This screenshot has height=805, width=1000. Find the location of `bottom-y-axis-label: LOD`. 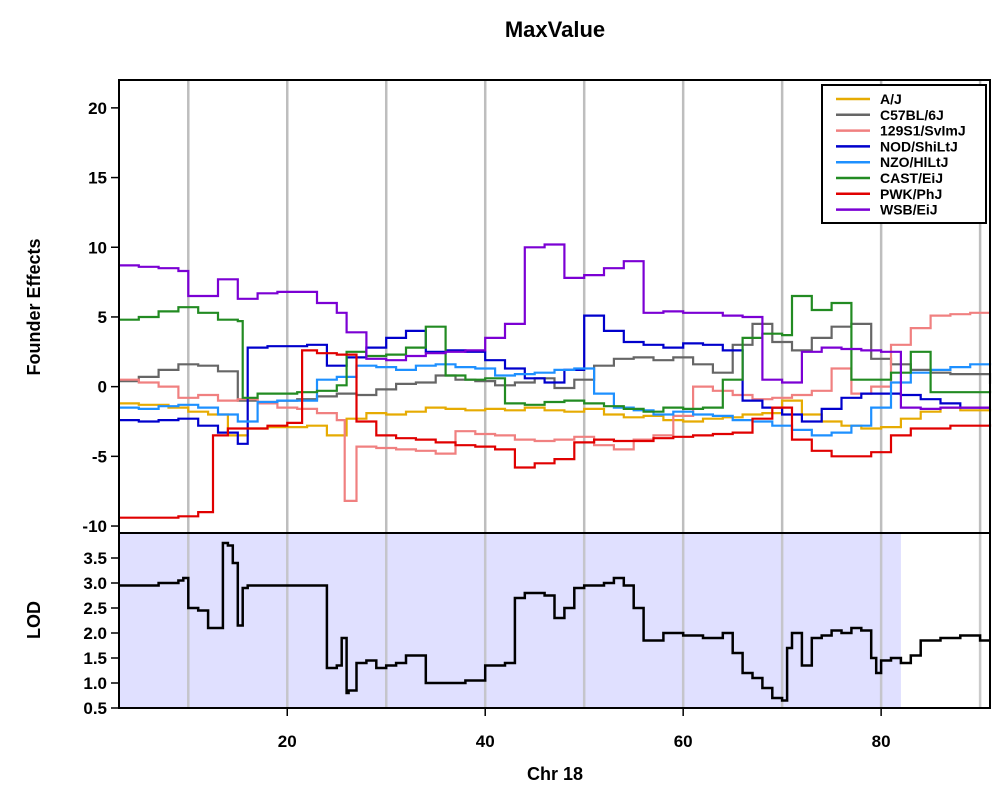

bottom-y-axis-label: LOD is located at coordinates (34, 620).